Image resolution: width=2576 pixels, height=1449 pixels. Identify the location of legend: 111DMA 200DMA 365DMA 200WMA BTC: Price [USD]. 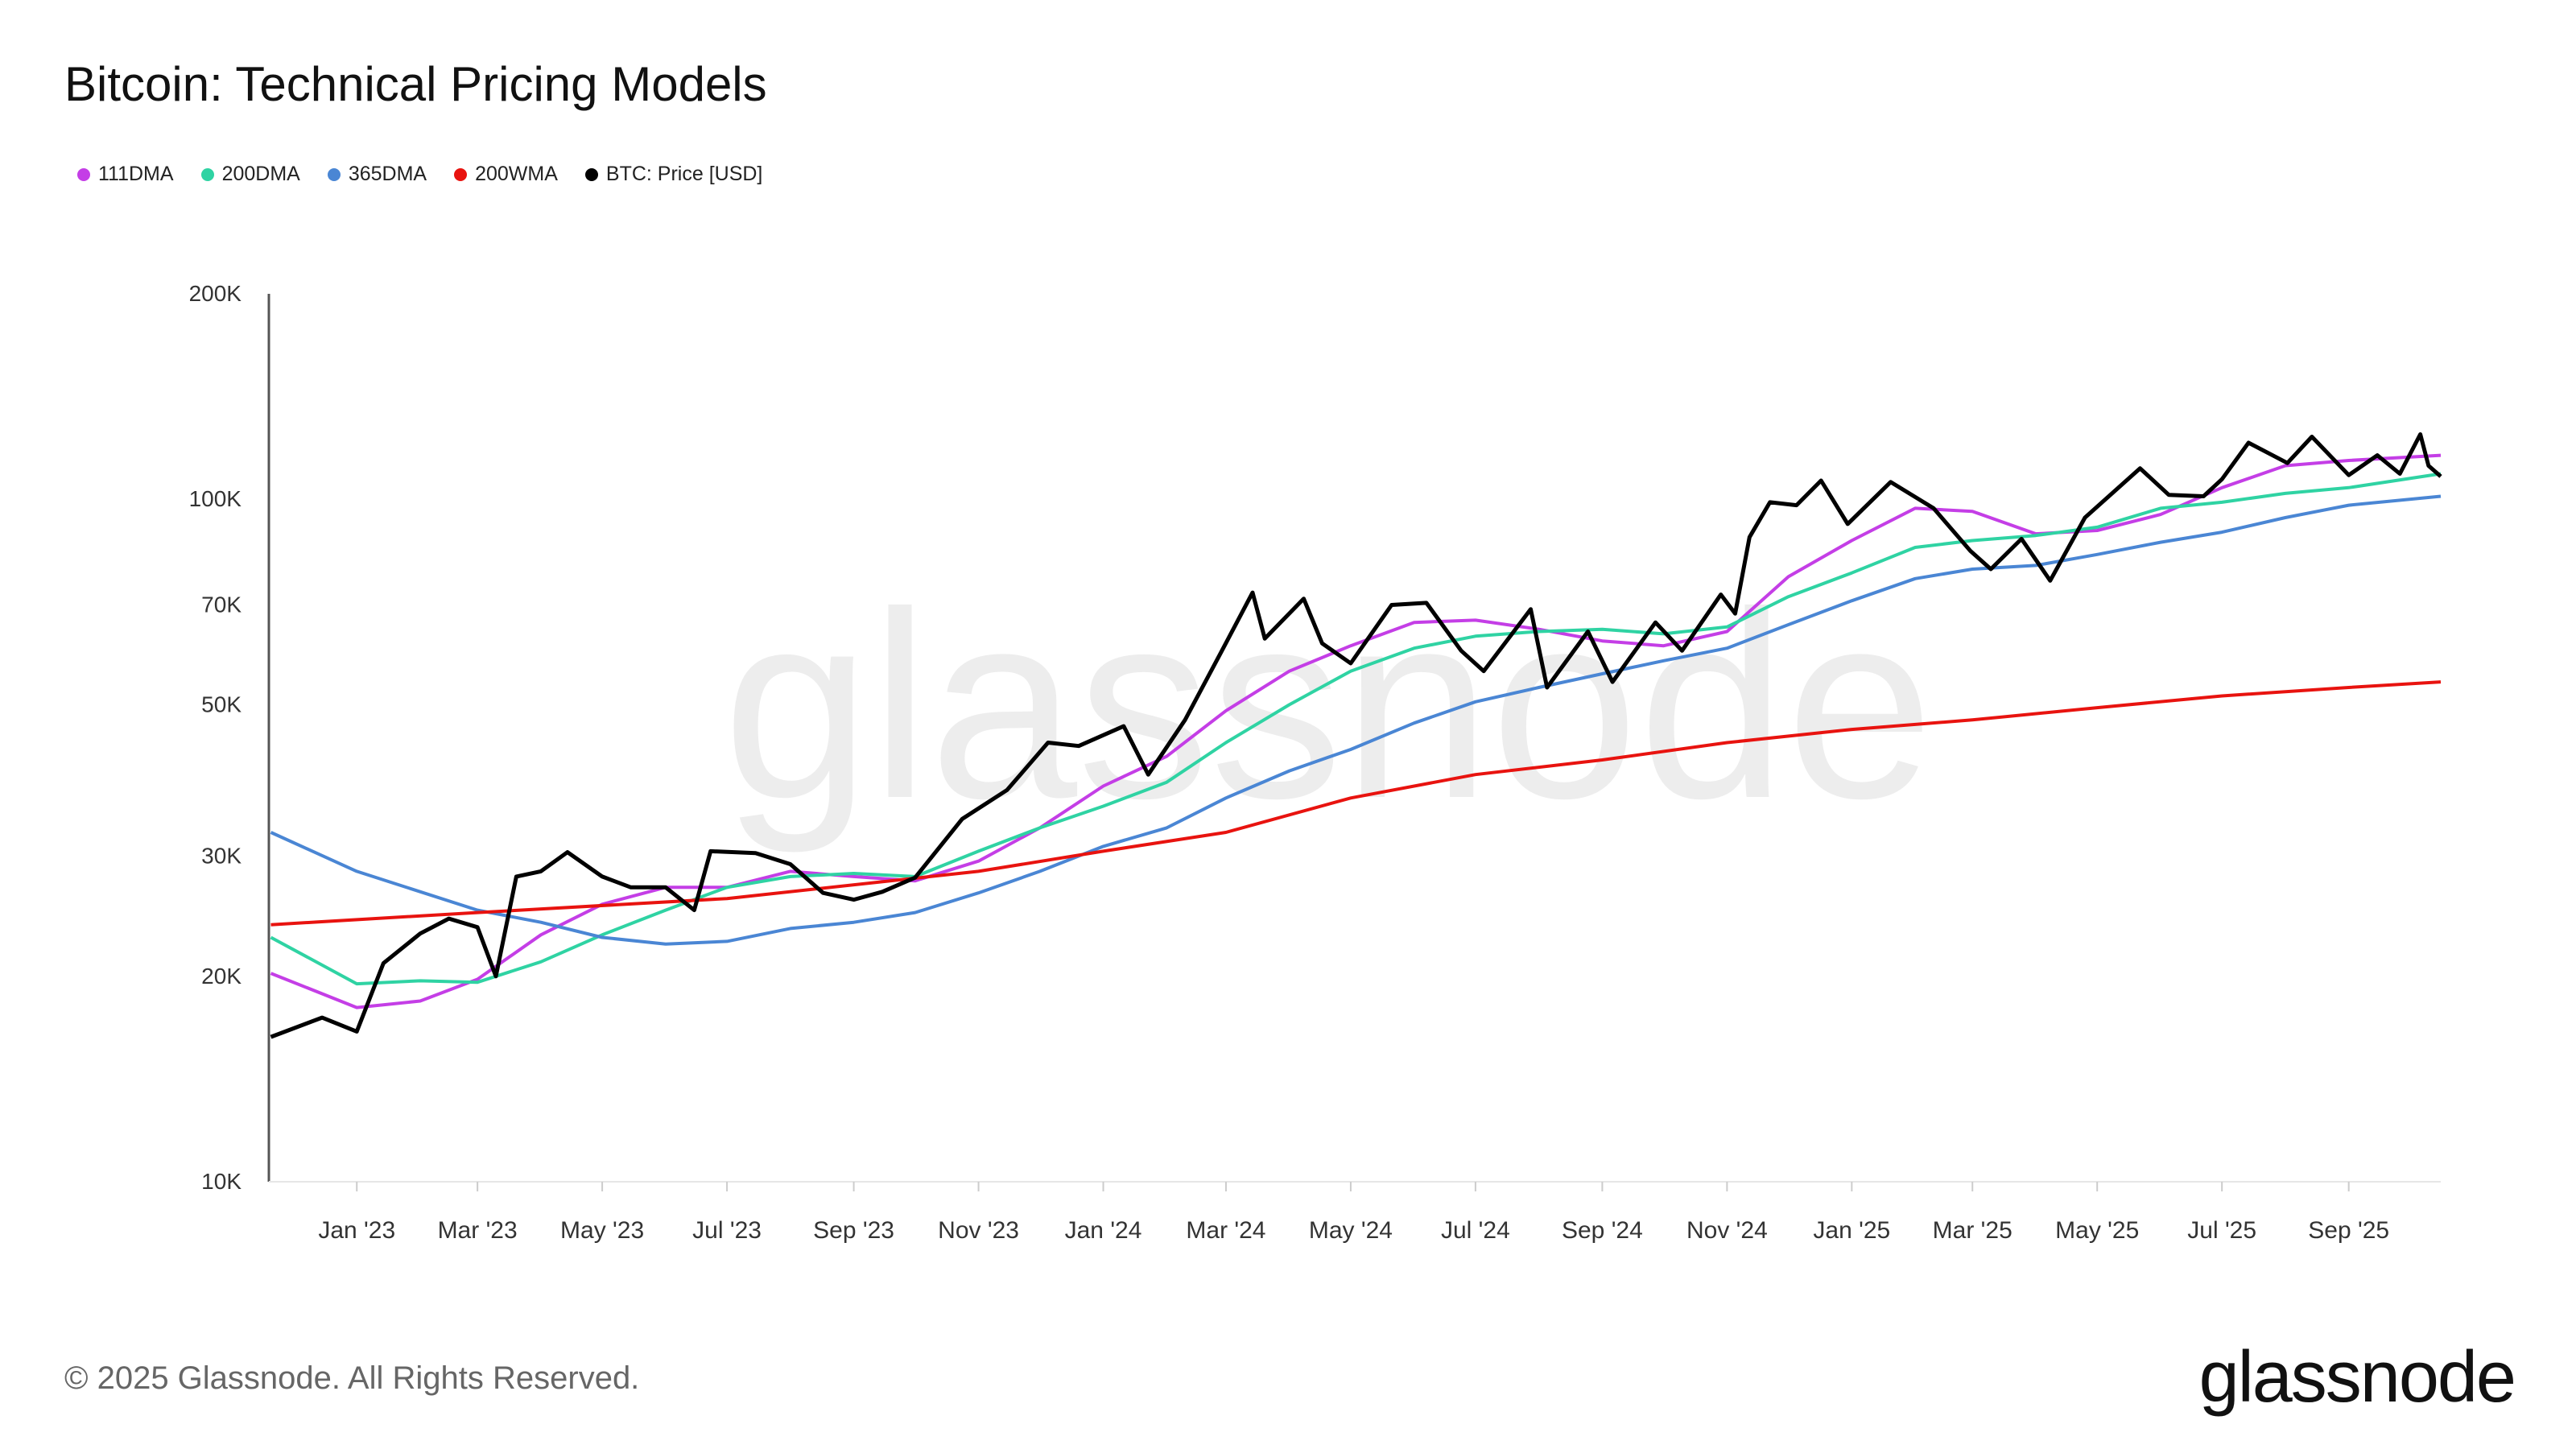
(419, 174).